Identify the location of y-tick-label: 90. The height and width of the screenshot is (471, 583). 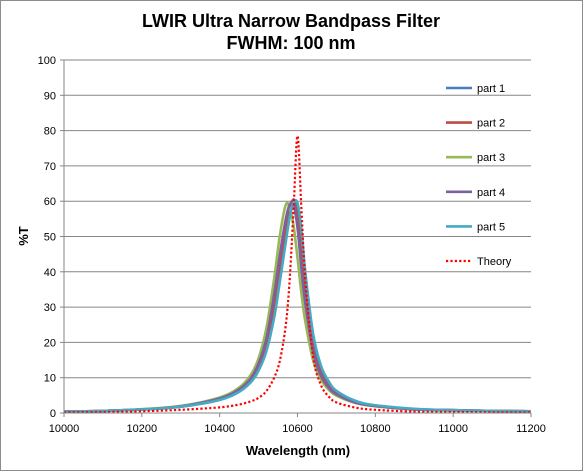
(50, 96).